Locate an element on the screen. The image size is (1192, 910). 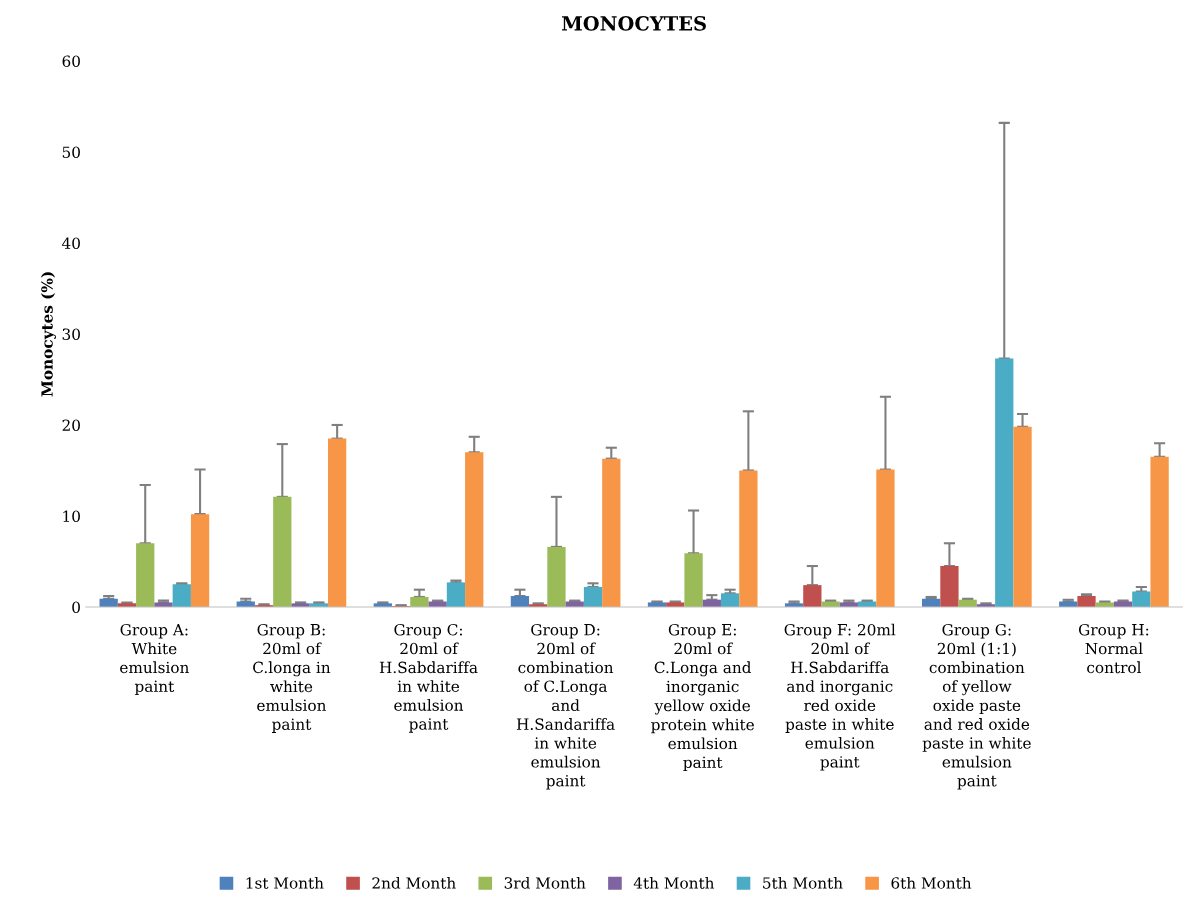
y-tick-label: 30 is located at coordinates (71, 334).